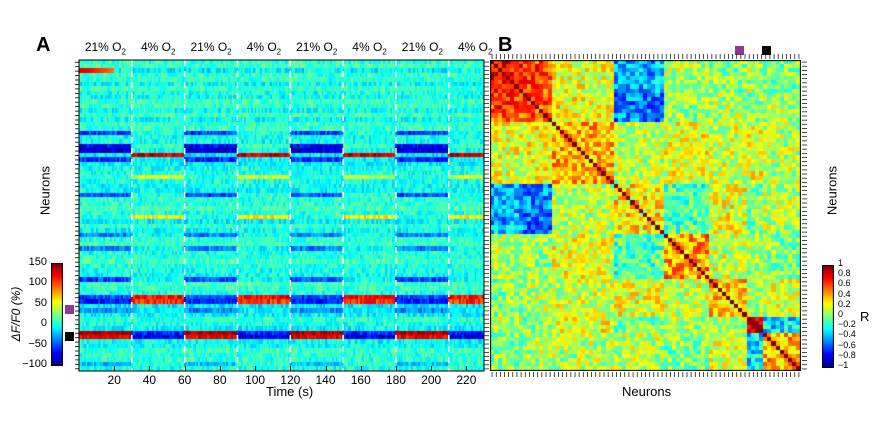 The width and height of the screenshot is (875, 438). I want to click on time-tick-label: 140, so click(325, 380).